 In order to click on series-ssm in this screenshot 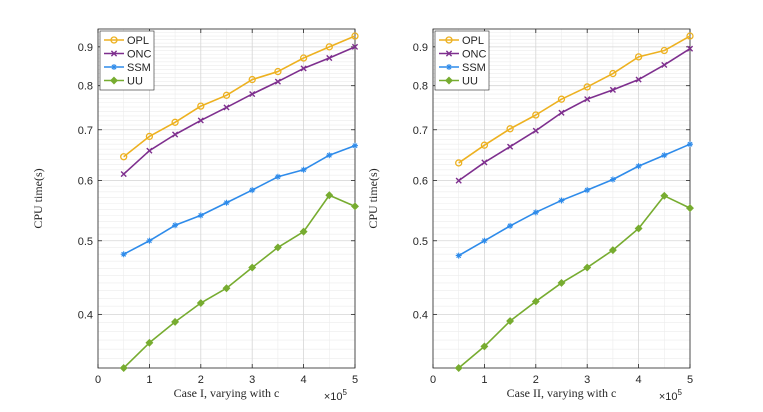, I will do `click(239, 200)`.